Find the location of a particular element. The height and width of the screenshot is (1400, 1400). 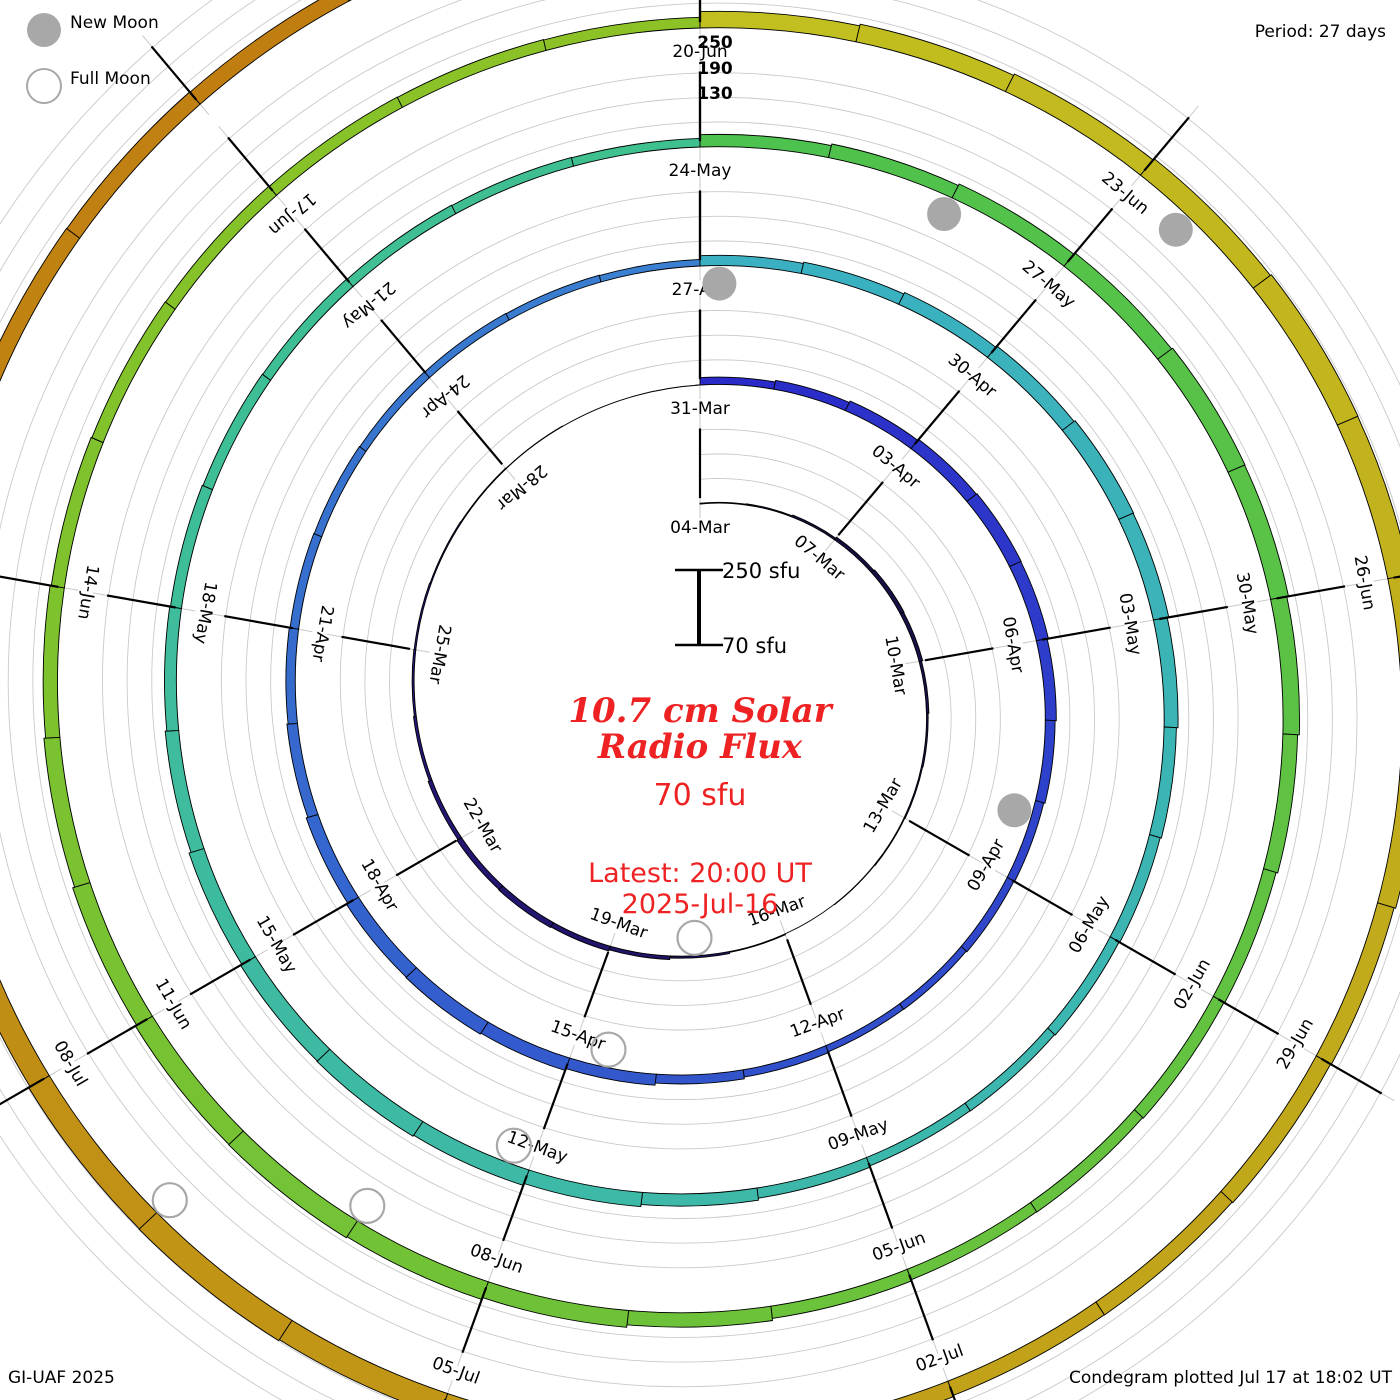

chart-title-line1: 10.7 cm Solar is located at coordinates (700, 711).